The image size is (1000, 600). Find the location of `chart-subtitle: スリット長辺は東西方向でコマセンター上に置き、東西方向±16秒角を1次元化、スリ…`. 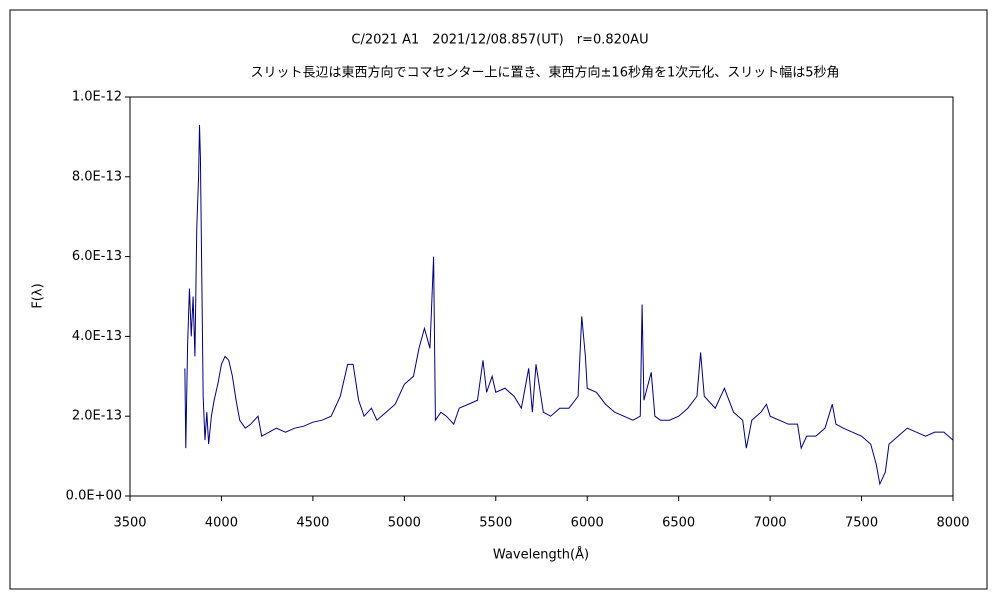

chart-subtitle: スリット長辺は東西方向でコマセンター上に置き、東西方向±16秒角を1次元化、スリ… is located at coordinates (544, 73).